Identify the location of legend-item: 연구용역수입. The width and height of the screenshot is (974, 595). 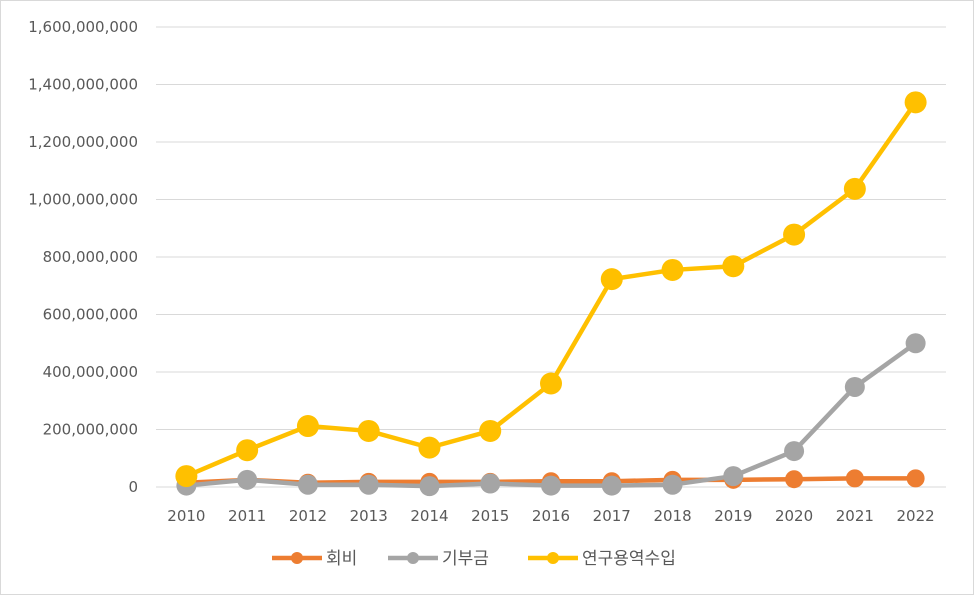
(602, 559).